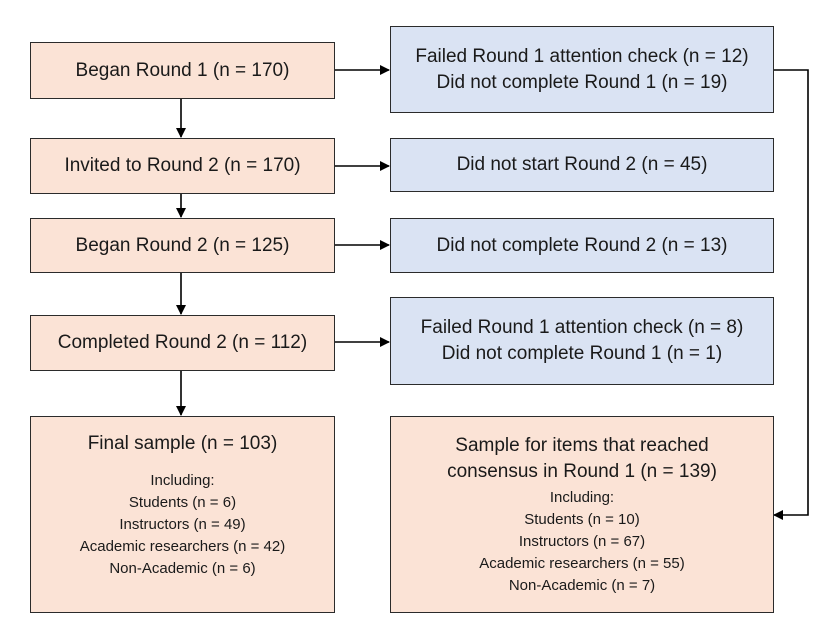  What do you see at coordinates (182, 443) in the screenshot?
I see `final-sample-title: Final sample (n = 103)` at bounding box center [182, 443].